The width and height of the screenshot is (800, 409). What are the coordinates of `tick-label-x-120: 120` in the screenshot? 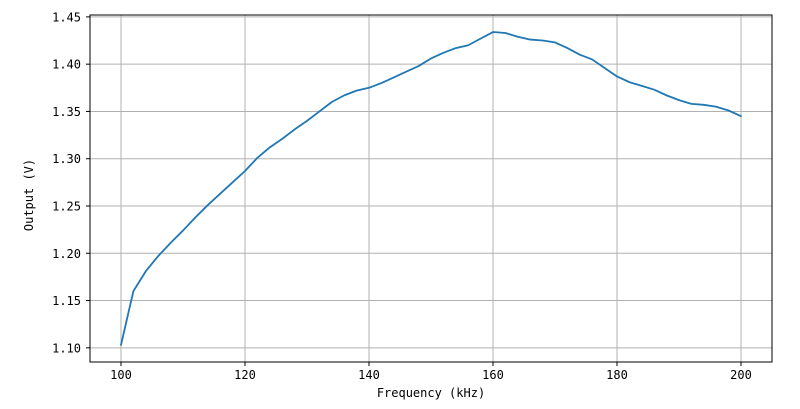 It's located at (245, 375).